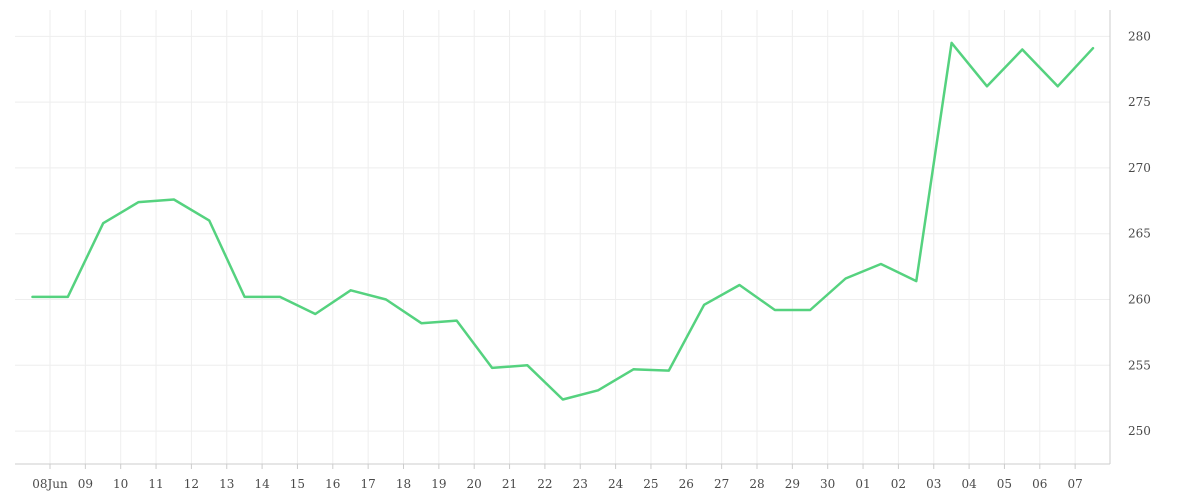 The width and height of the screenshot is (1200, 500). Describe the element at coordinates (50, 484) in the screenshot. I see `x-tick-label: 08Jun` at that location.